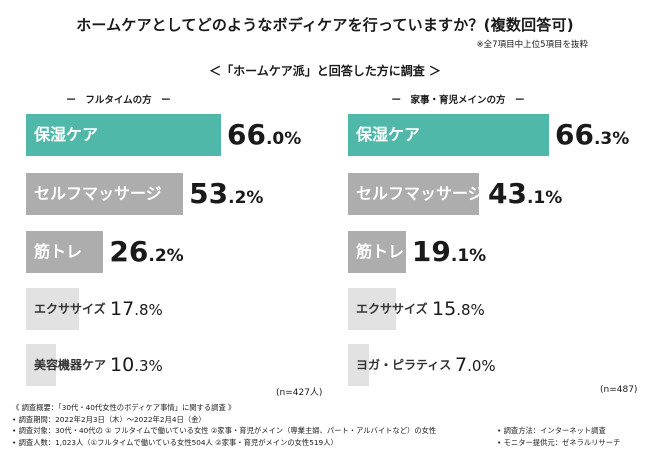 The width and height of the screenshot is (650, 450). Describe the element at coordinates (532, 45) in the screenshot. I see `title-note: ※全7項目中上位5項目を抜粋` at that location.